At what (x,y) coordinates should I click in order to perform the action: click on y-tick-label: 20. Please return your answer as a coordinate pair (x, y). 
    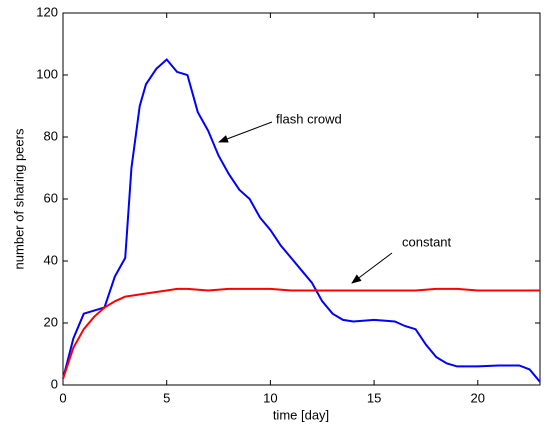
    Looking at the image, I should click on (51, 321).